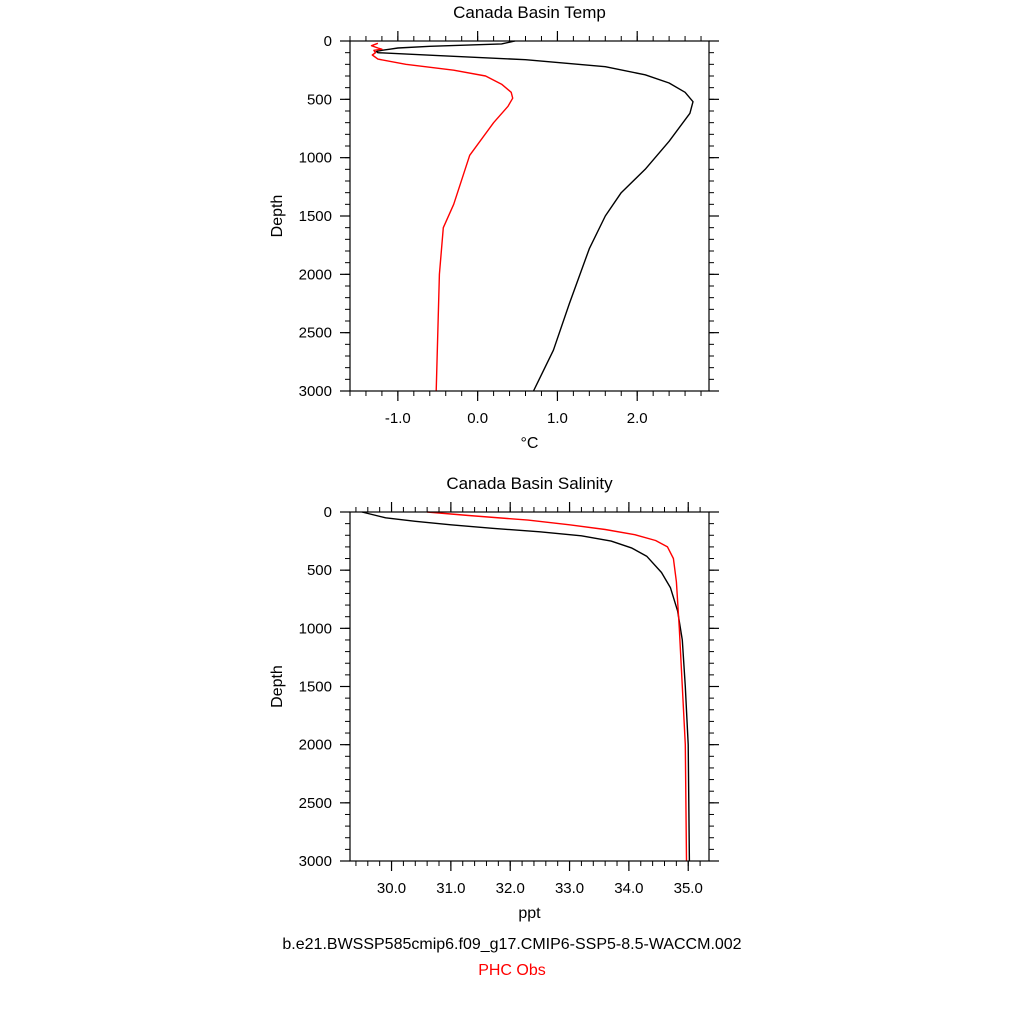  I want to click on x-tick-label: 0.0, so click(477, 418).